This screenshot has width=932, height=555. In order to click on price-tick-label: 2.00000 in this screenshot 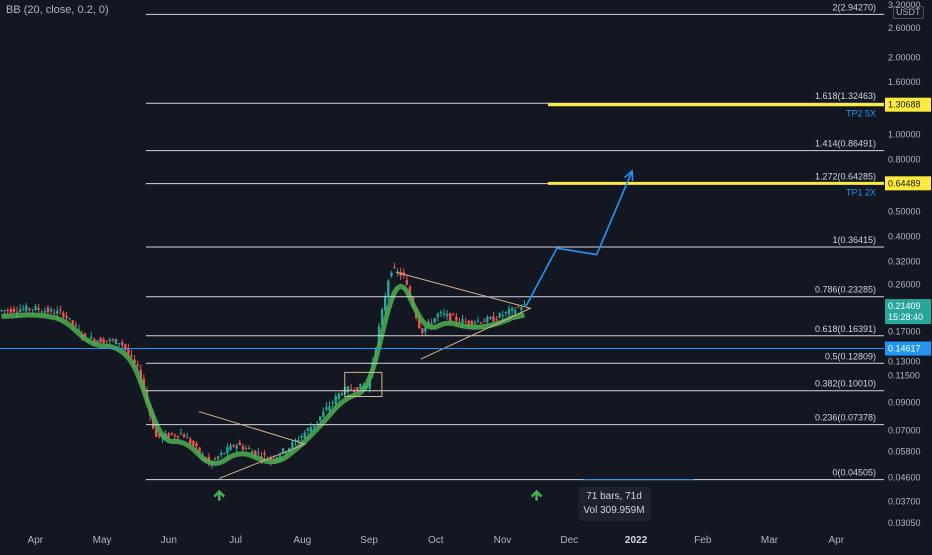, I will do `click(904, 57)`.